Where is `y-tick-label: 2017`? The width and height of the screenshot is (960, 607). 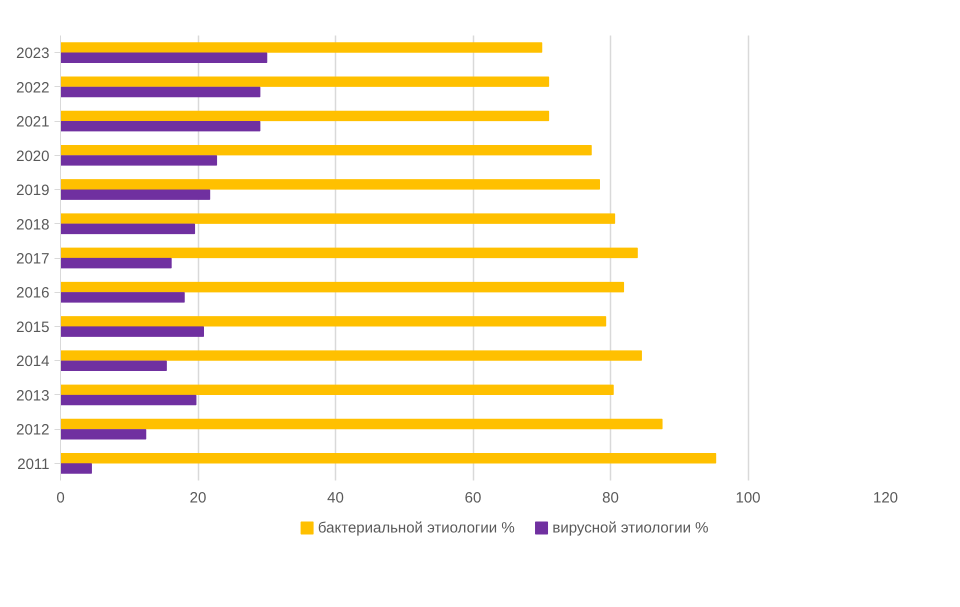 y-tick-label: 2017 is located at coordinates (33, 259).